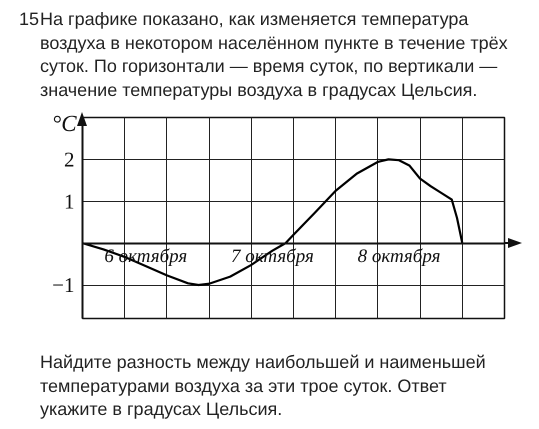 This screenshot has width=539, height=429. I want to click on y-tick-label: 2, so click(69, 159).